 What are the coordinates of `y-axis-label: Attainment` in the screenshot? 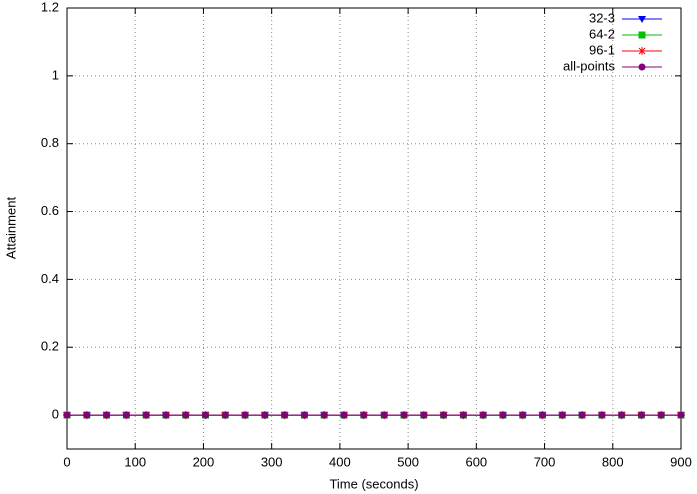 It's located at (10, 228).